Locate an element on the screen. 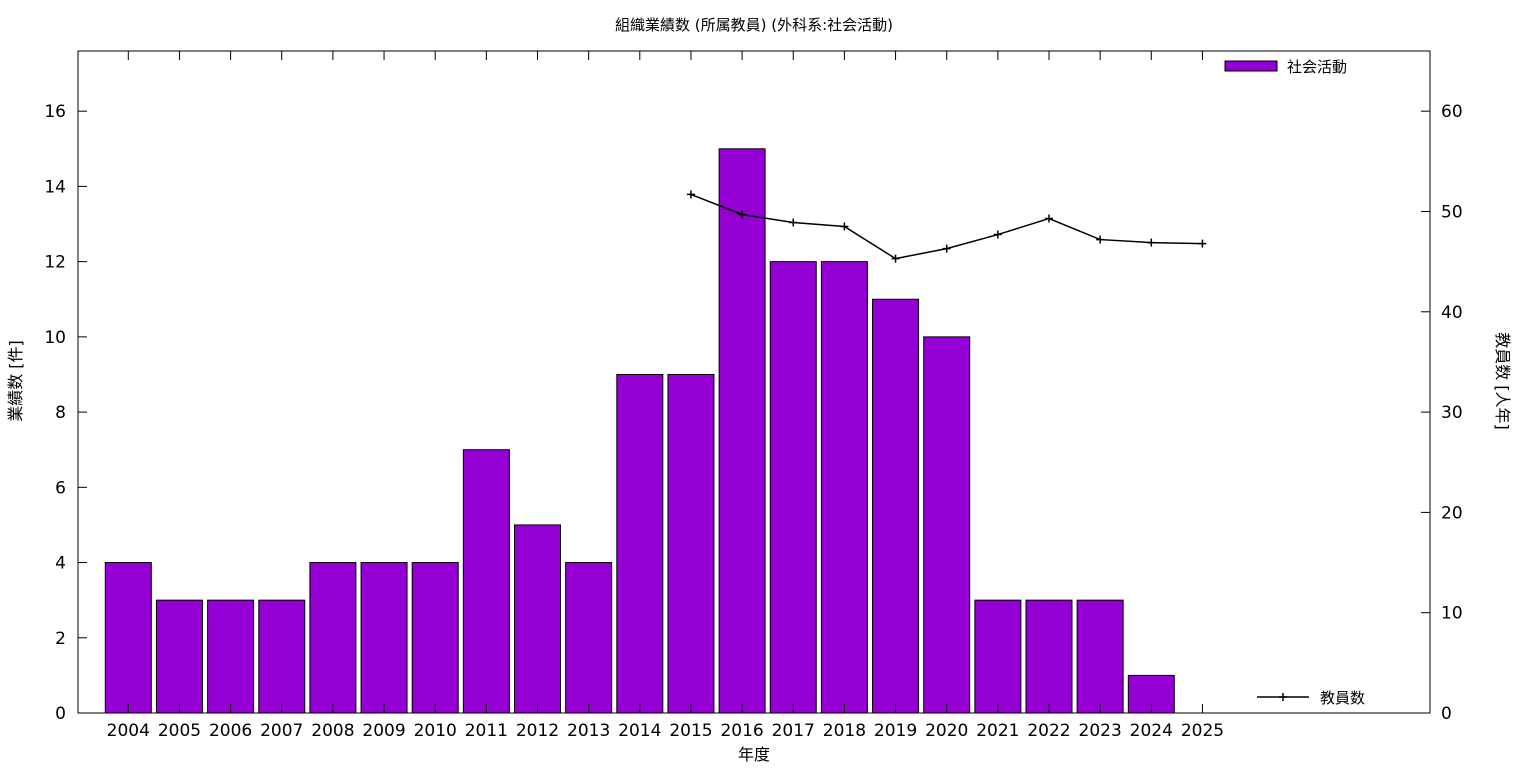  bar-2020 is located at coordinates (947, 525).